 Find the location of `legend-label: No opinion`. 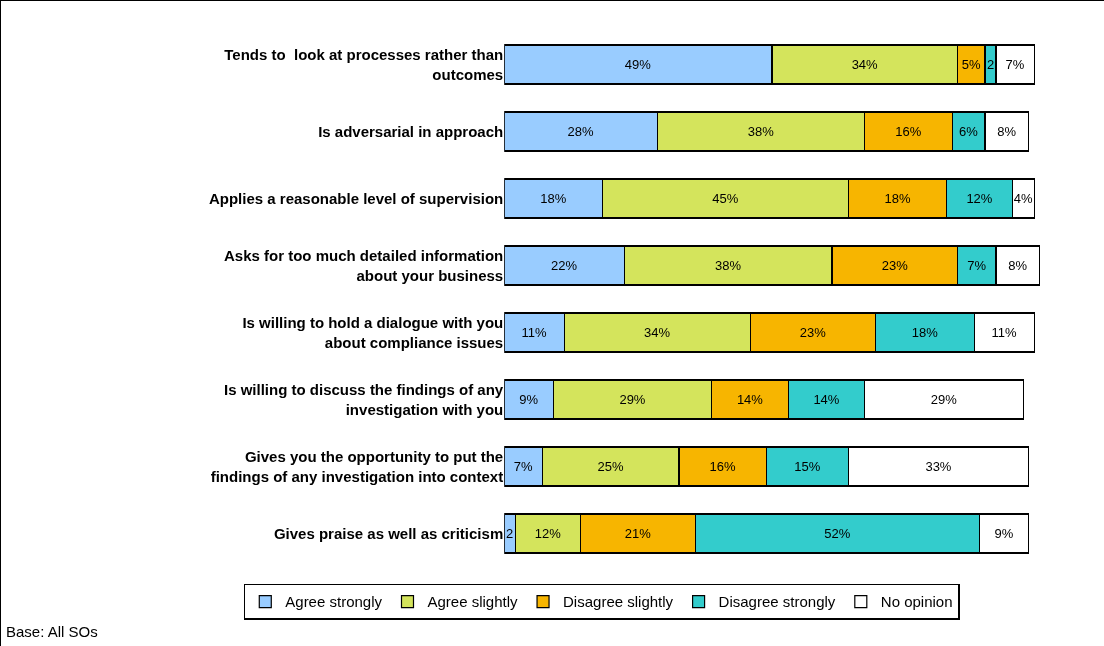

legend-label: No opinion is located at coordinates (916, 602).